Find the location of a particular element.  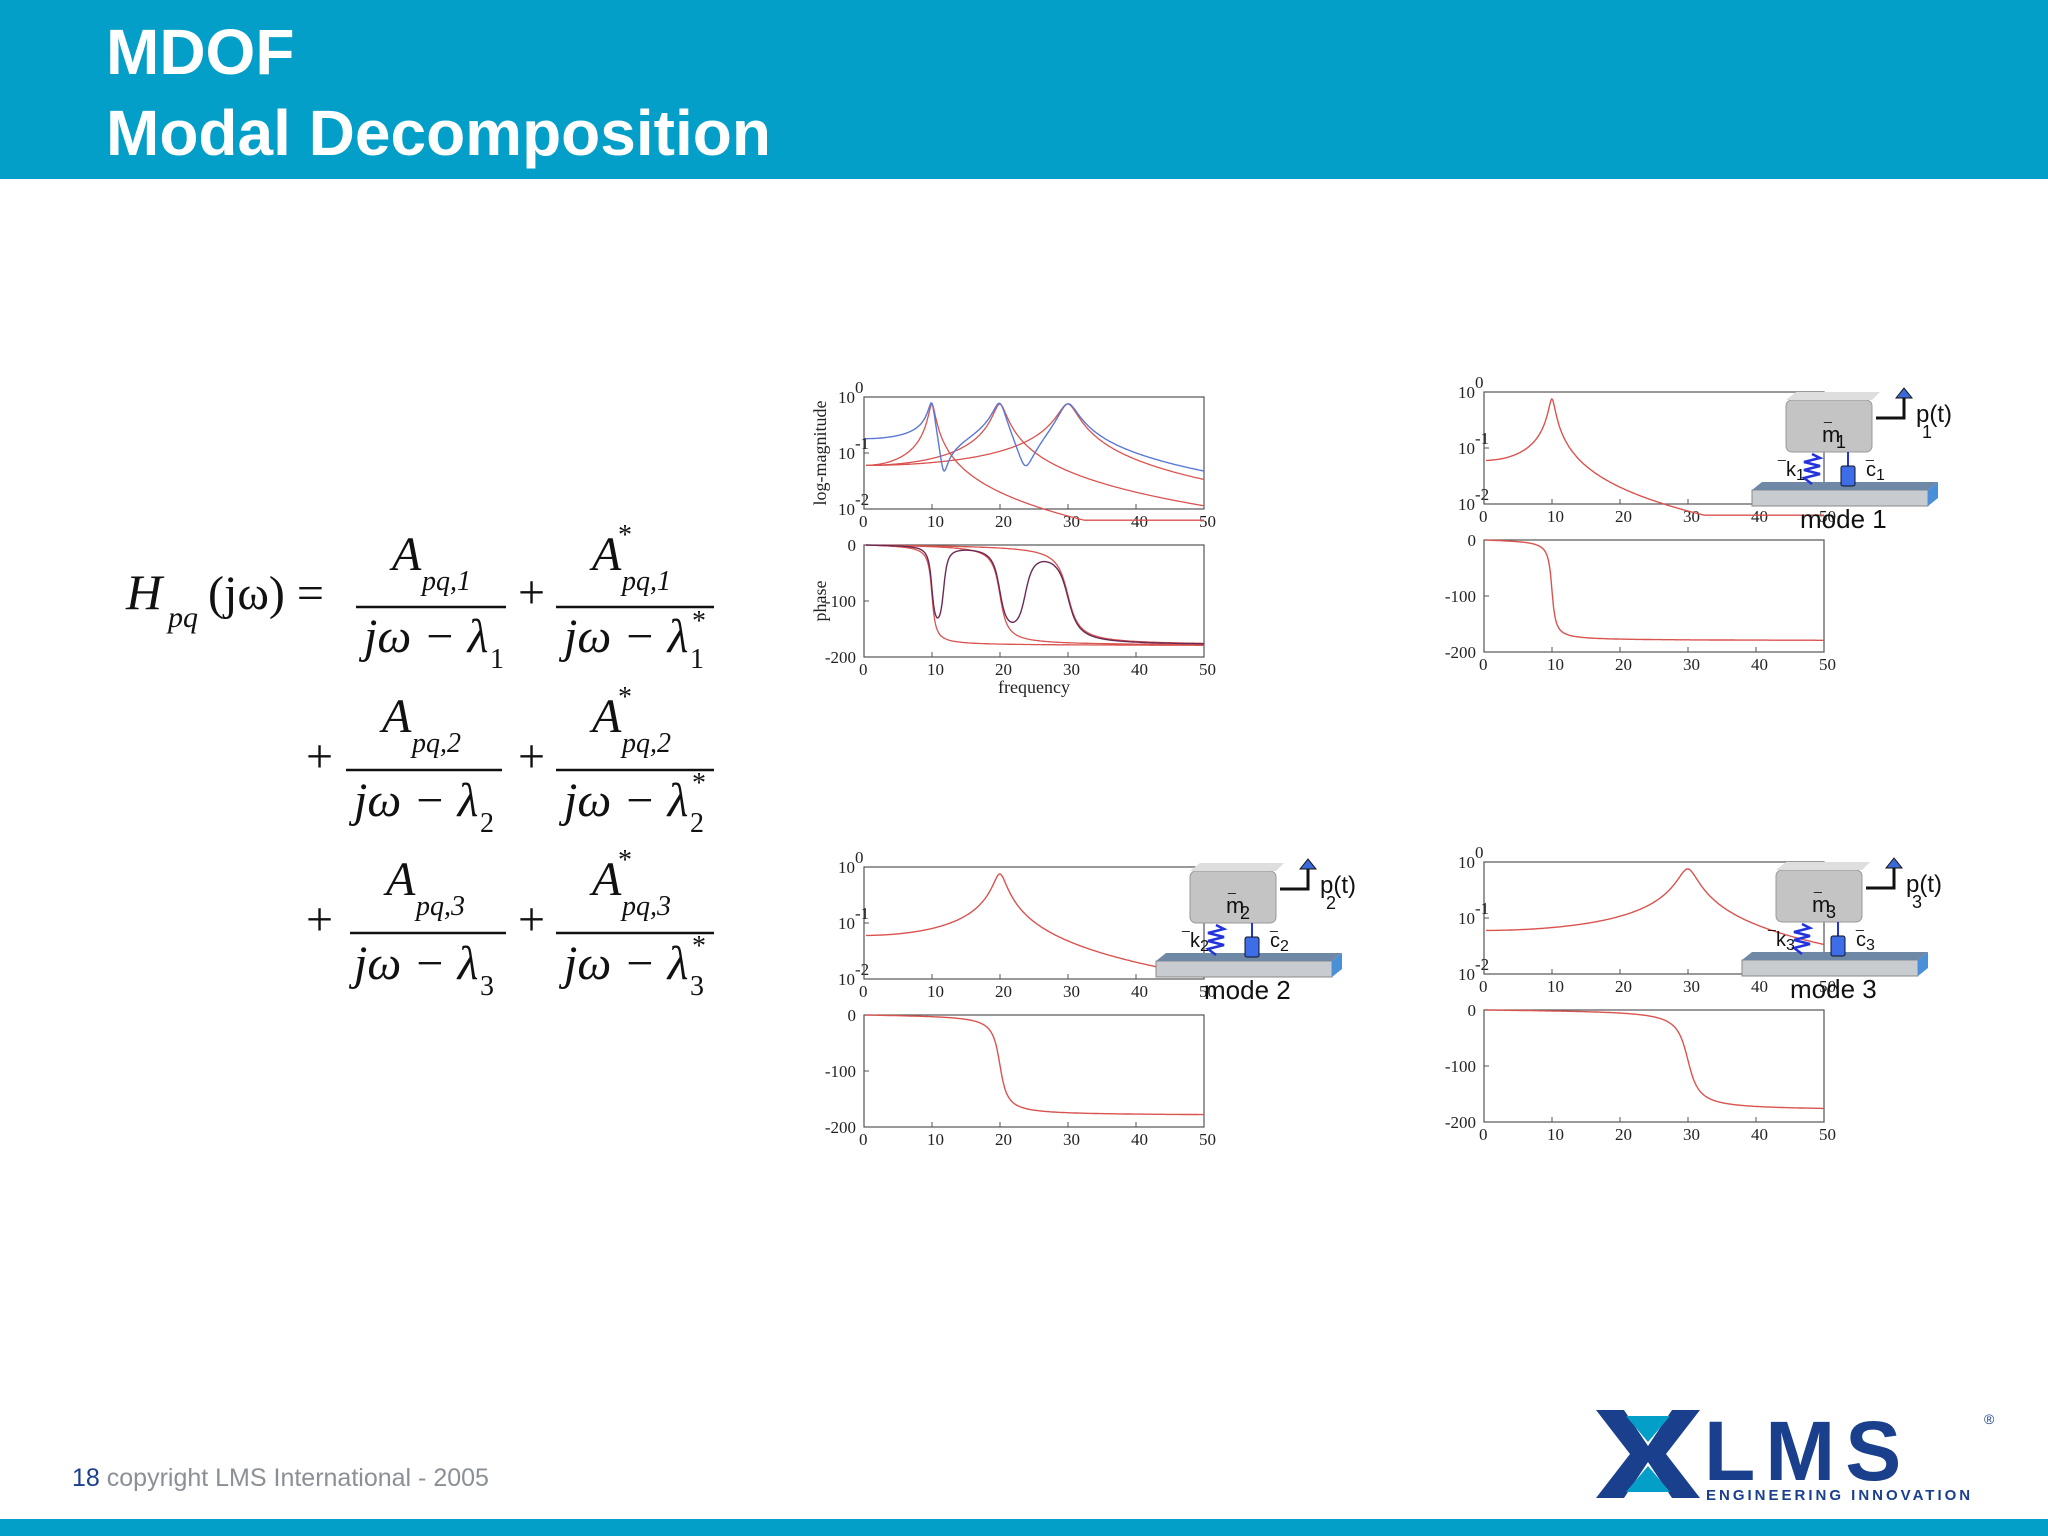

mode-curves is located at coordinates (1655, 519).